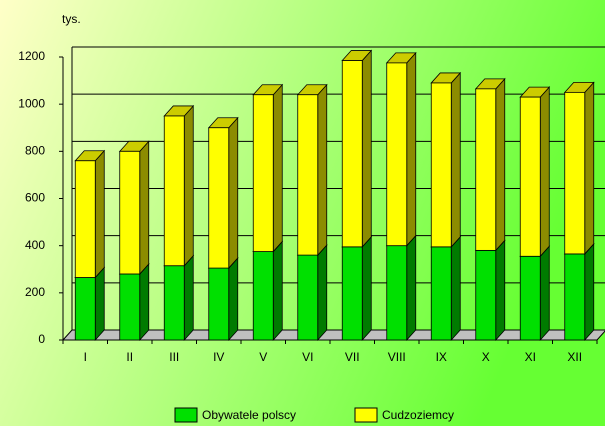  Describe the element at coordinates (249, 415) in the screenshot. I see `legend-label: Obywatele polscy` at that location.